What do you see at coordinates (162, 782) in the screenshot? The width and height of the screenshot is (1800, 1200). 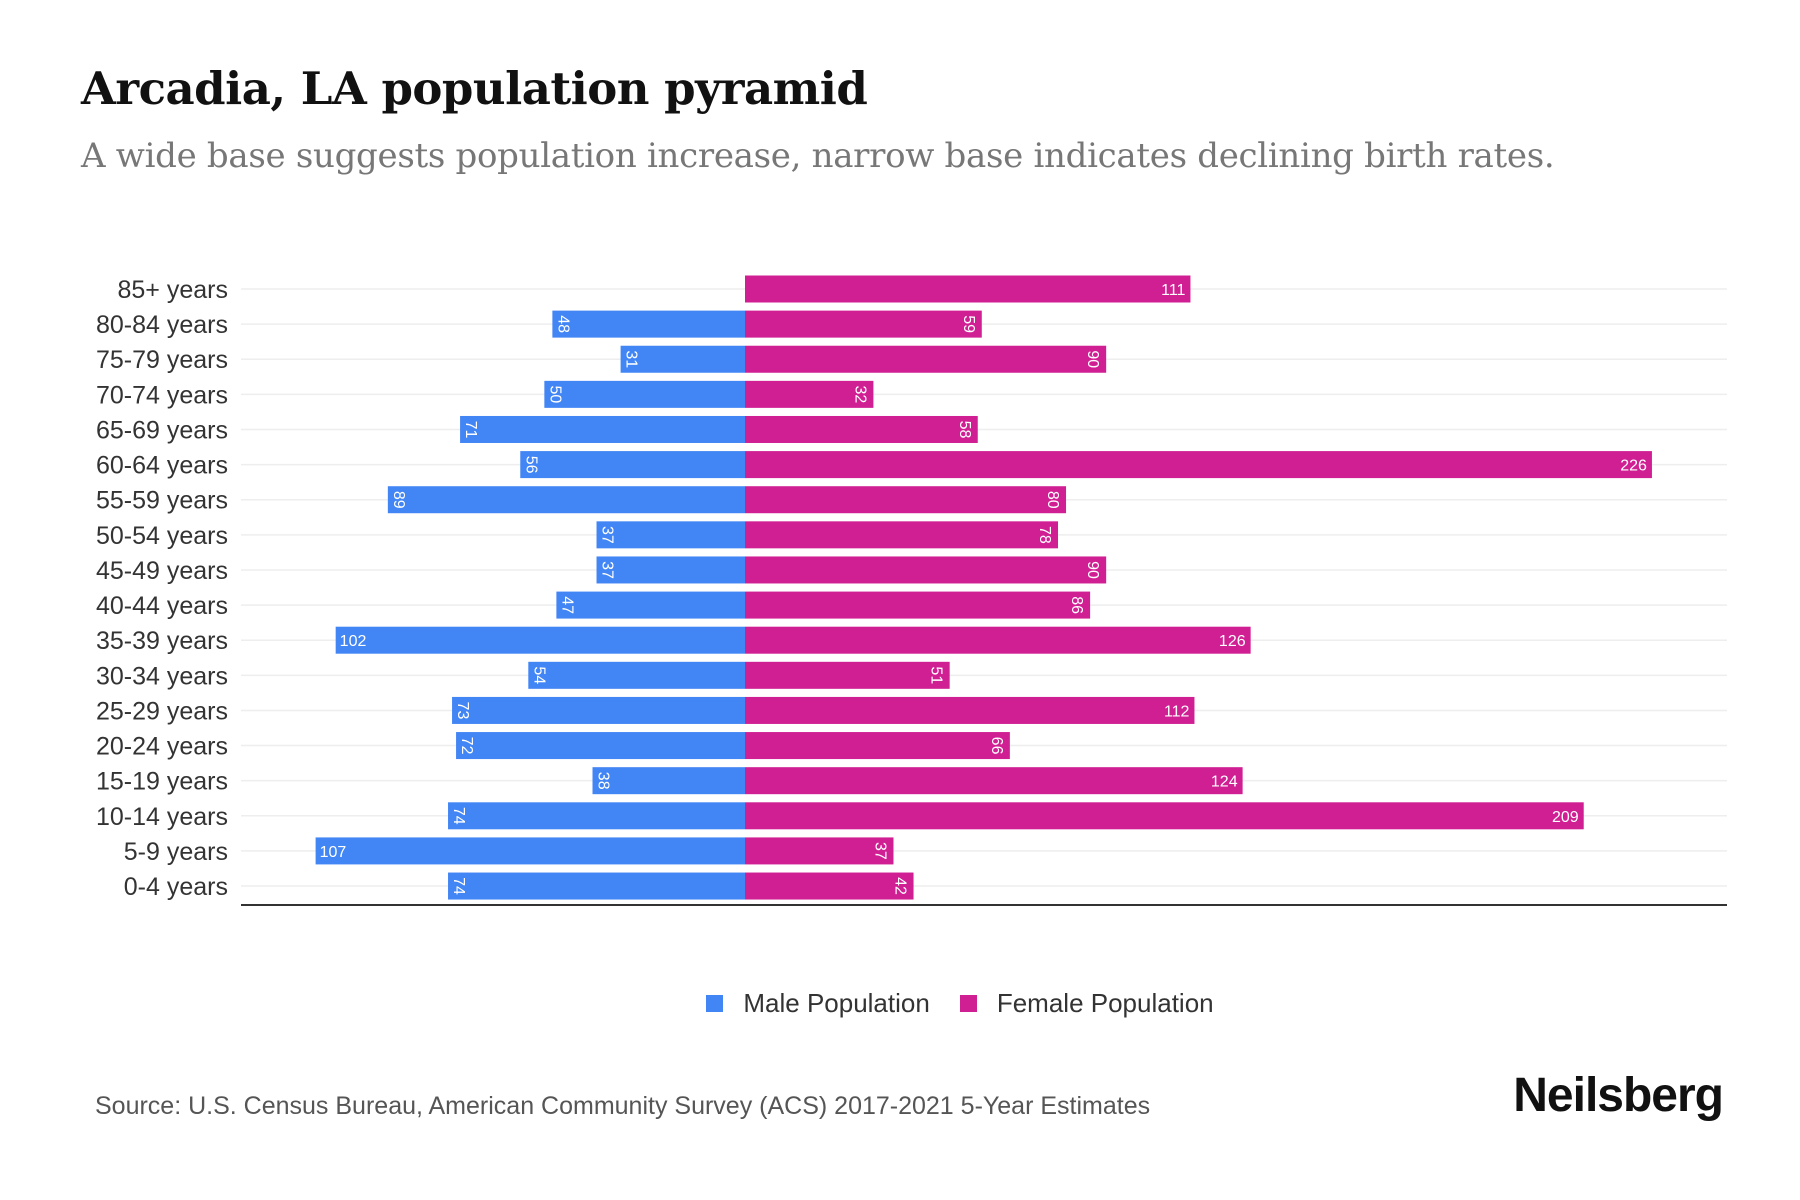 I see `y-tick-label: 15-19 years` at bounding box center [162, 782].